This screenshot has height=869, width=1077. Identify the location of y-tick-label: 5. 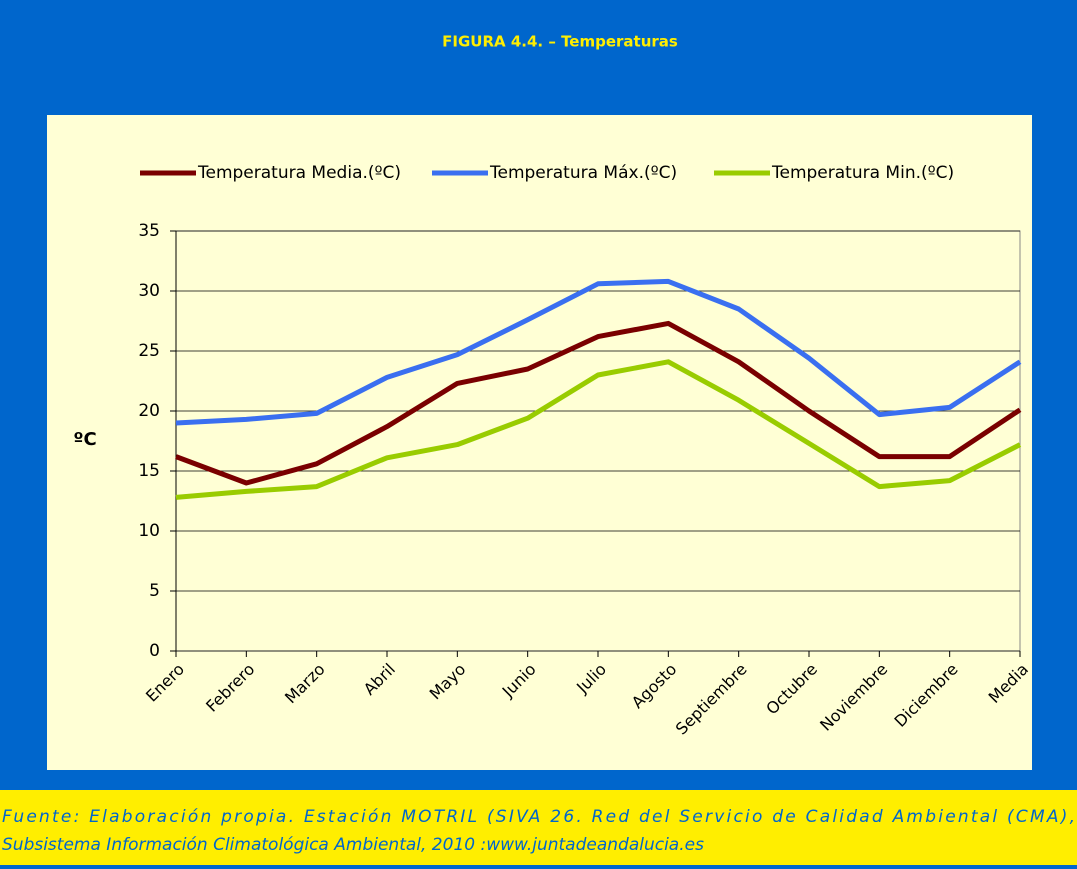
(154, 591).